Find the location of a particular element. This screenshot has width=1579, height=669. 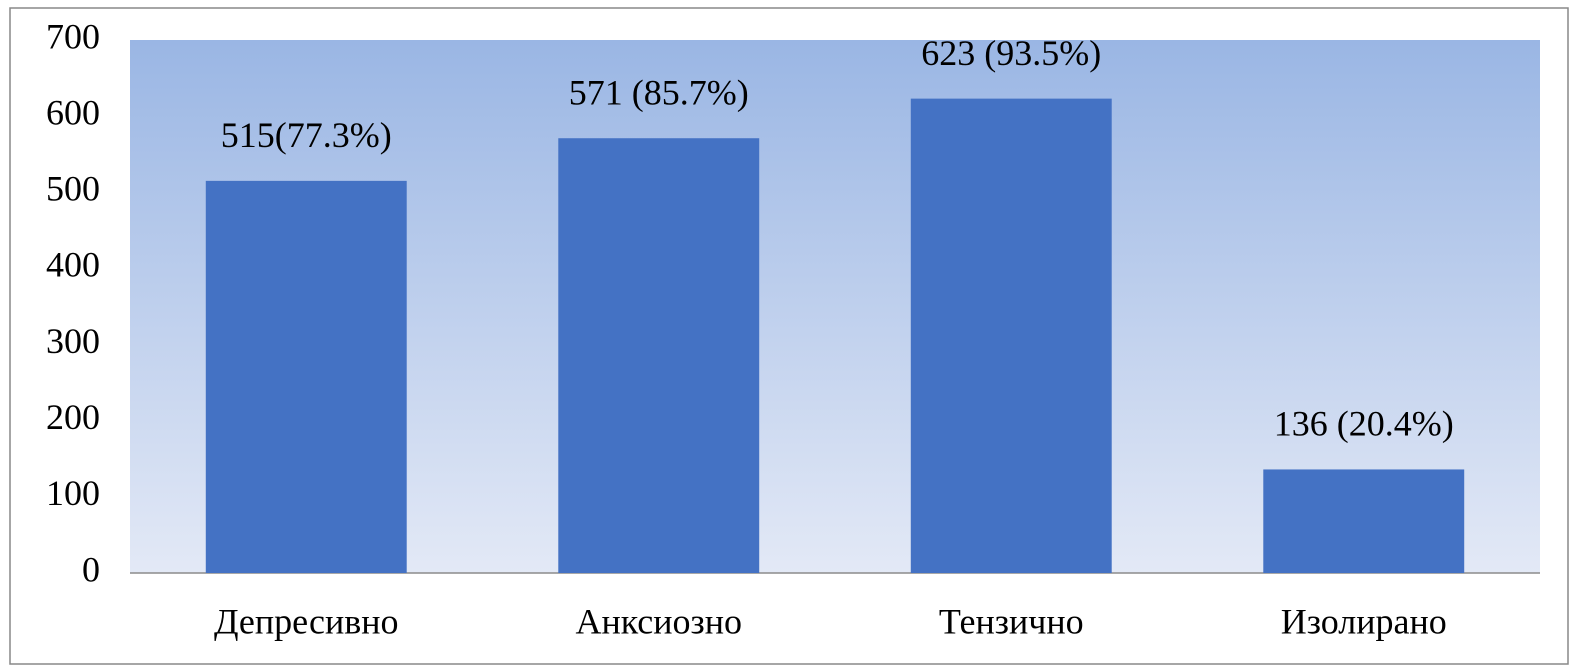

y-tick-label: 600 is located at coordinates (73, 112).